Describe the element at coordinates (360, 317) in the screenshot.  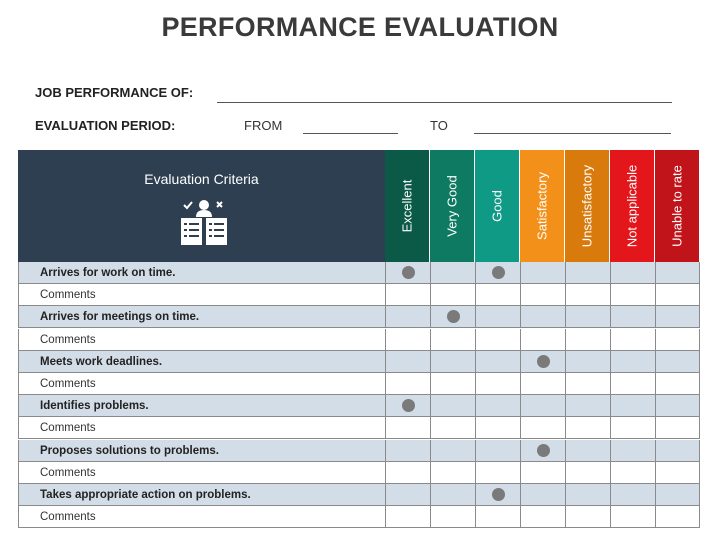
I see `criteria-row: Arrives for meetings on time.` at that location.